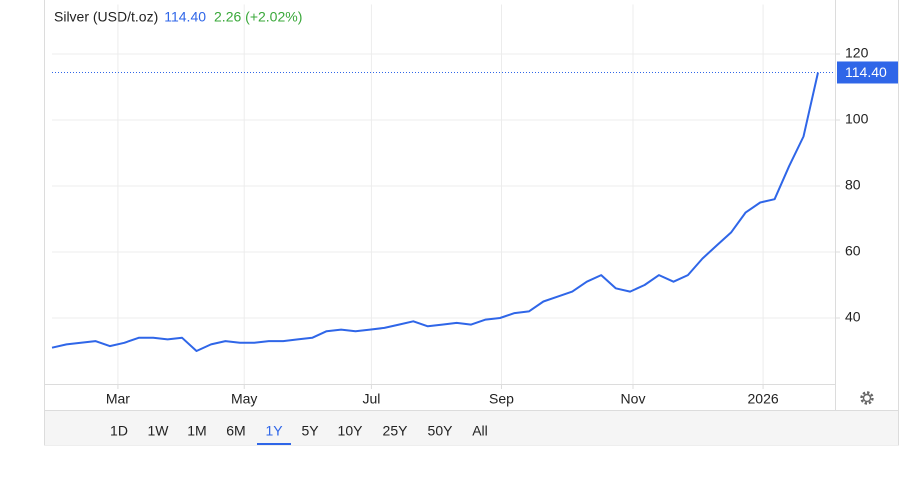 This screenshot has width=924, height=477. I want to click on x-tick-label: 2026, so click(763, 399).